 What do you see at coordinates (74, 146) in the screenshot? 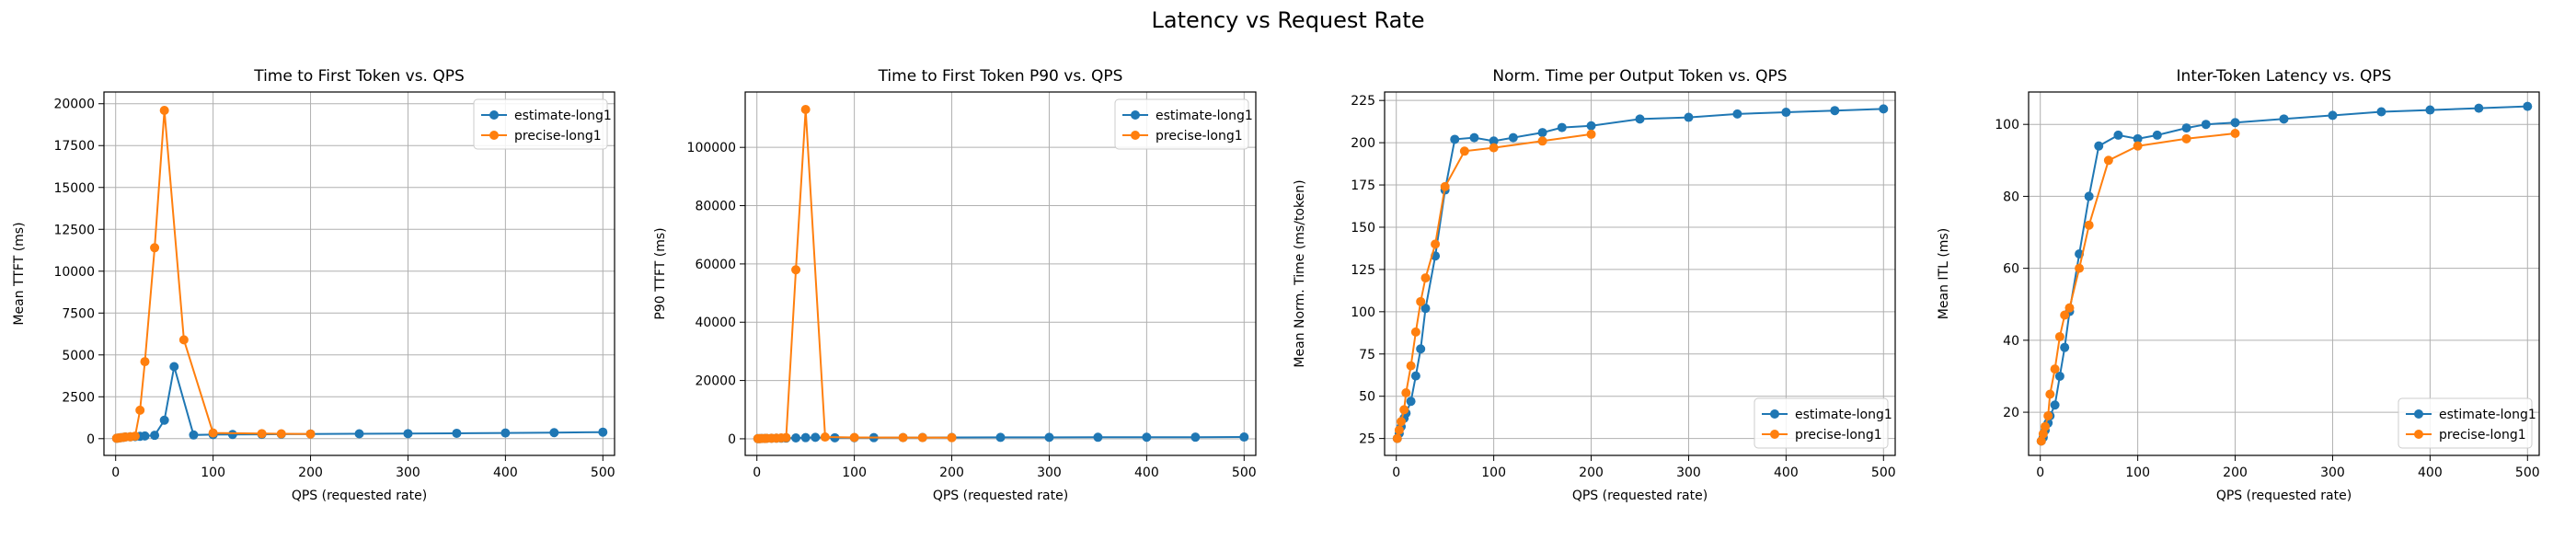
I see `y-tick-label: 17500` at bounding box center [74, 146].